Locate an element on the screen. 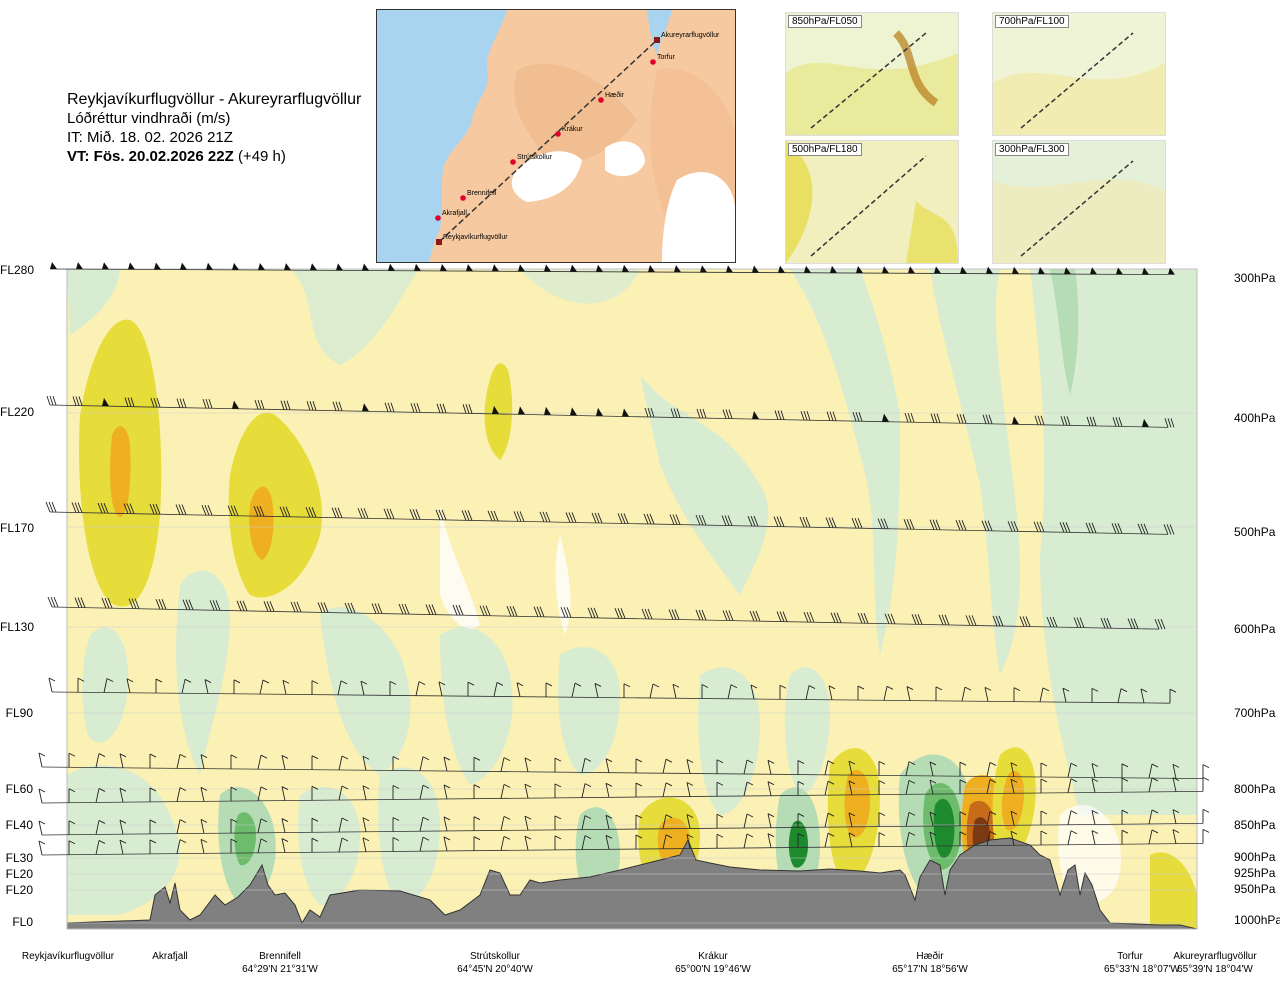 This screenshot has height=986, width=1280. location-label: Hæðir 65°17'N 18°56'W is located at coordinates (930, 963).